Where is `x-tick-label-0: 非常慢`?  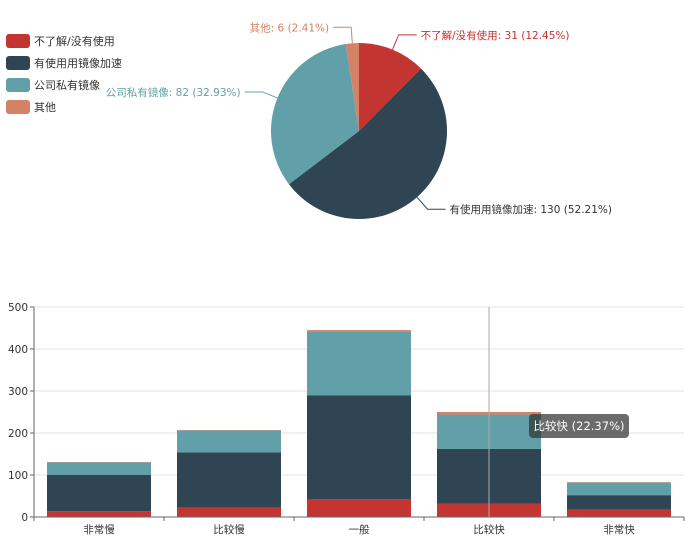 x-tick-label-0: 非常慢 is located at coordinates (99, 529).